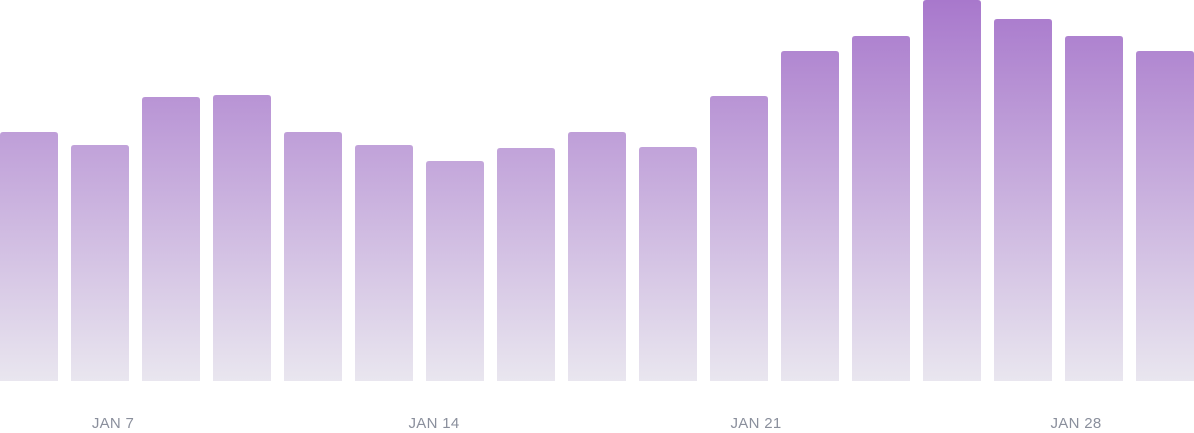 The image size is (1194, 433). I want to click on x-tick-label-jan-21: JAN 21, so click(756, 423).